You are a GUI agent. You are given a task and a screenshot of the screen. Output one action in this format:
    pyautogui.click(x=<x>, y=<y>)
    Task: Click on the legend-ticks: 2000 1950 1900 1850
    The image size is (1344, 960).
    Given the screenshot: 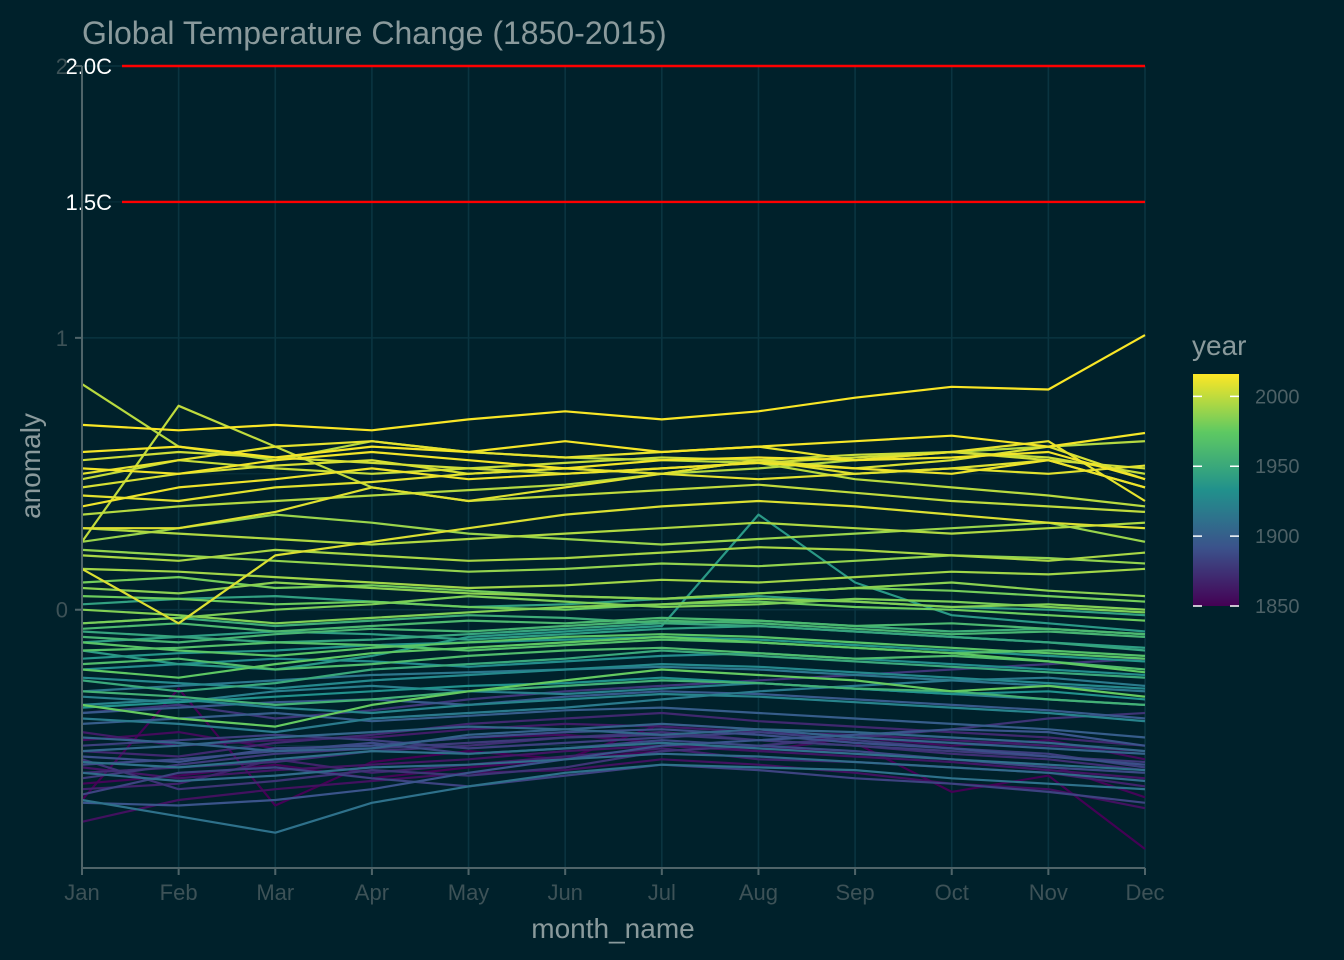 What is the action you would take?
    pyautogui.click(x=1246, y=502)
    